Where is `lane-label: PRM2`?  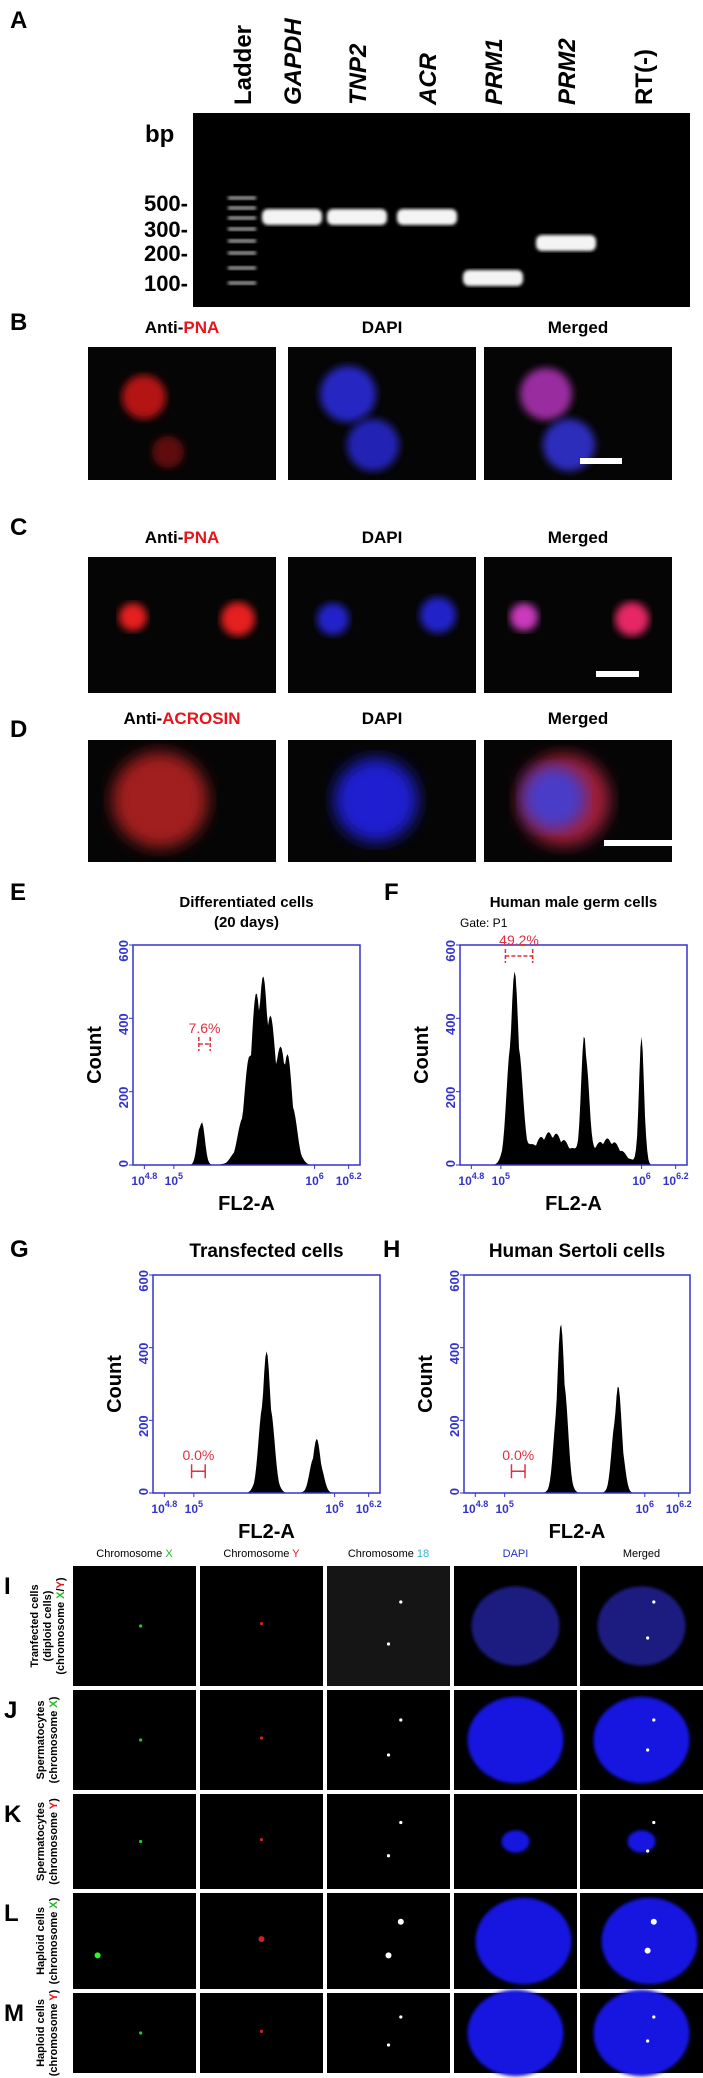
lane-label: PRM2 is located at coordinates (567, 71).